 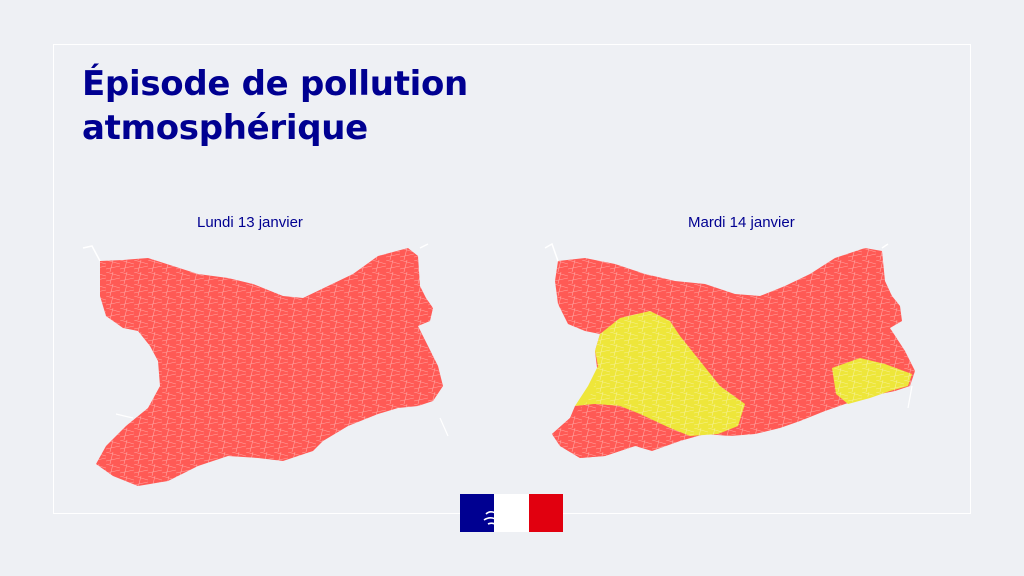 What do you see at coordinates (275, 84) in the screenshot?
I see `title-line-1: Épisode de pollution` at bounding box center [275, 84].